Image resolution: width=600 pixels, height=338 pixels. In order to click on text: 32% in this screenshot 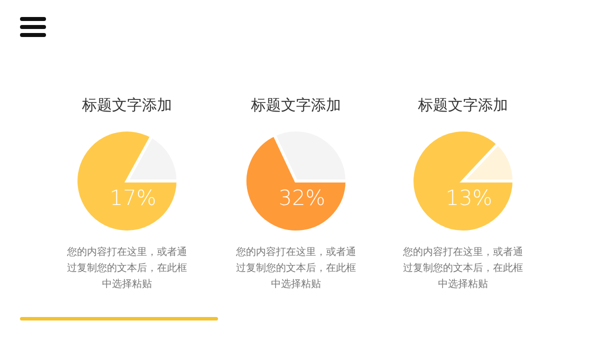, I will do `click(302, 198)`.